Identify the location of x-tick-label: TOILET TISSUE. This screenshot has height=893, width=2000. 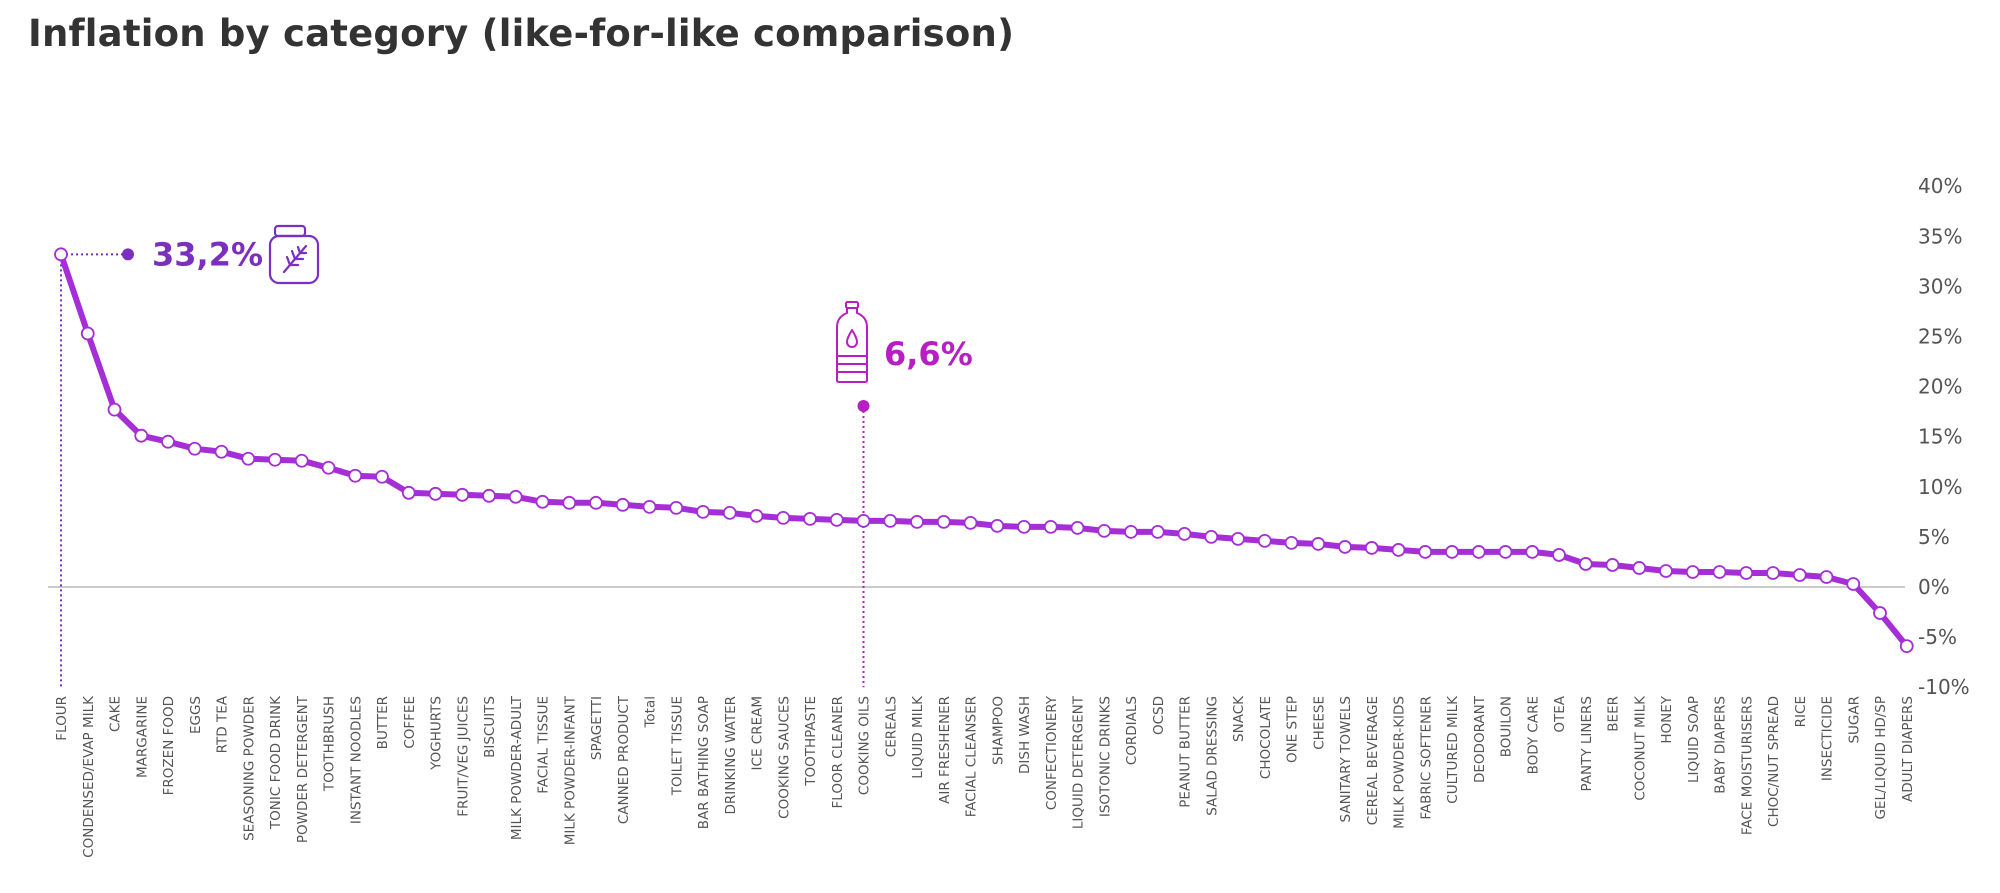
(677, 746).